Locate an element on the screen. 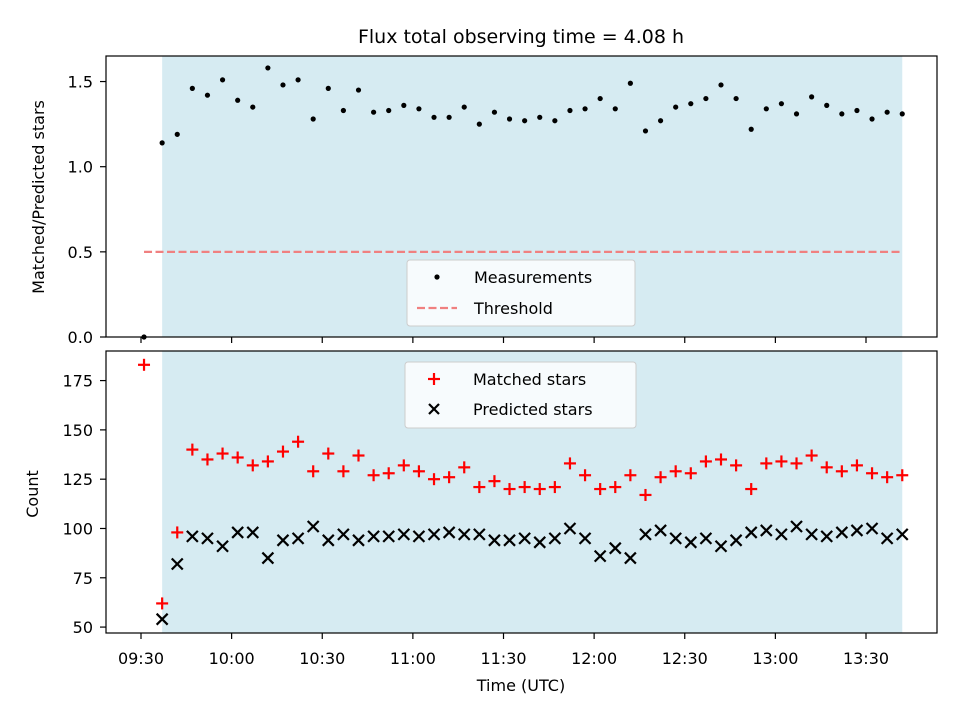 Image resolution: width=960 pixels, height=720 pixels. x-tick-label: 11:30 is located at coordinates (503, 658).